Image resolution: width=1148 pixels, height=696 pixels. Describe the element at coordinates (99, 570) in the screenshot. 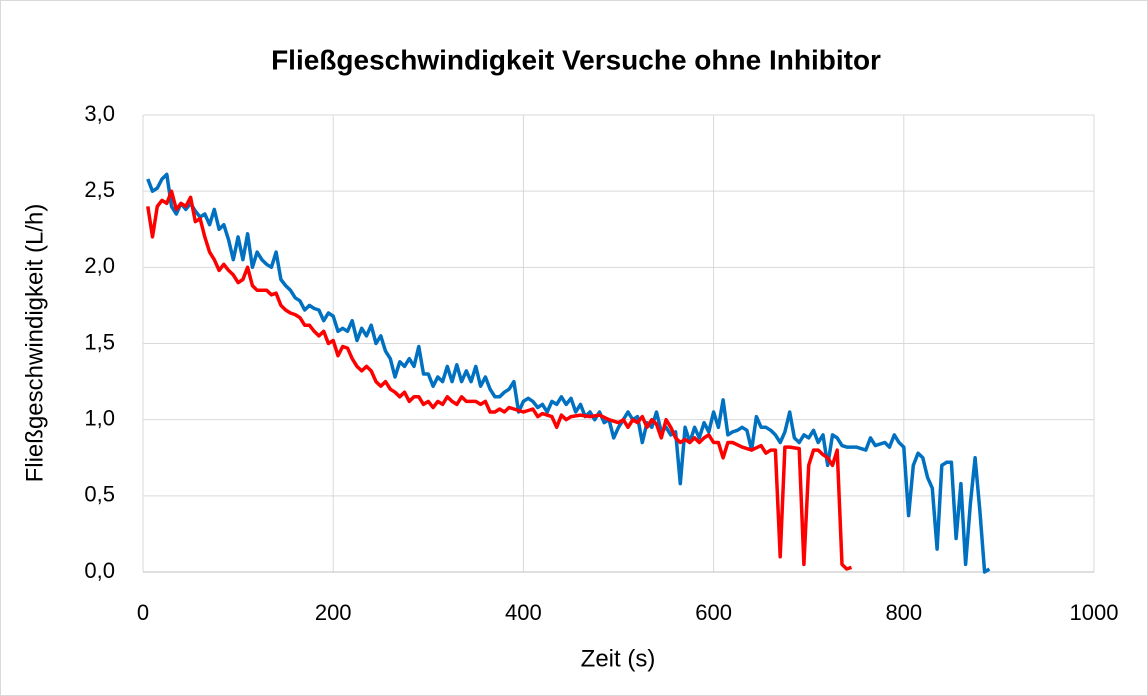

I see `y-tick-label: 0,0` at that location.